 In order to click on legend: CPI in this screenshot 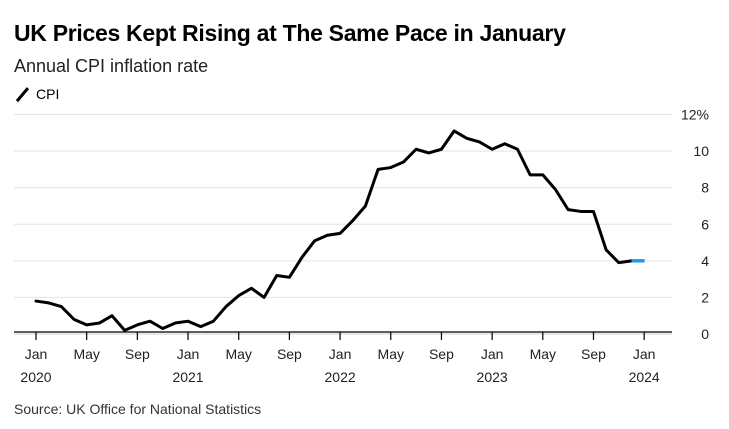, I will do `click(36, 94)`.